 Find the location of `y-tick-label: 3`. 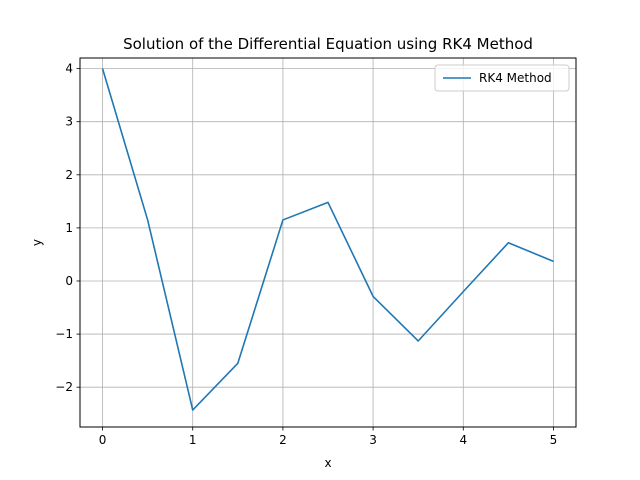

y-tick-label: 3 is located at coordinates (69, 122).